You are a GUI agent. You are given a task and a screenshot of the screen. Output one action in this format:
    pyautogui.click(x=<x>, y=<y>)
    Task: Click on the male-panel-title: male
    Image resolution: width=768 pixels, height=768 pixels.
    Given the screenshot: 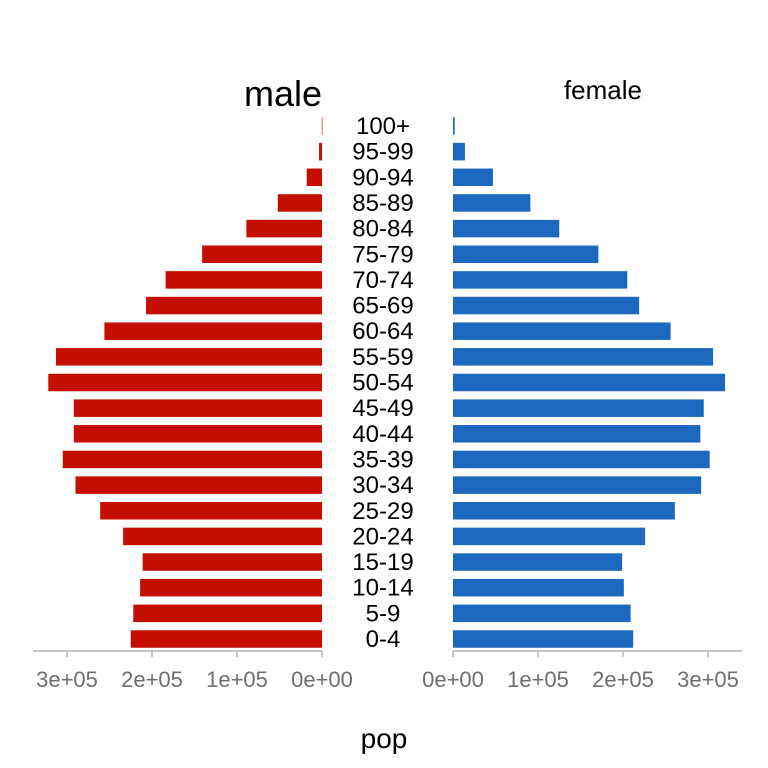 What is the action you would take?
    pyautogui.click(x=283, y=93)
    